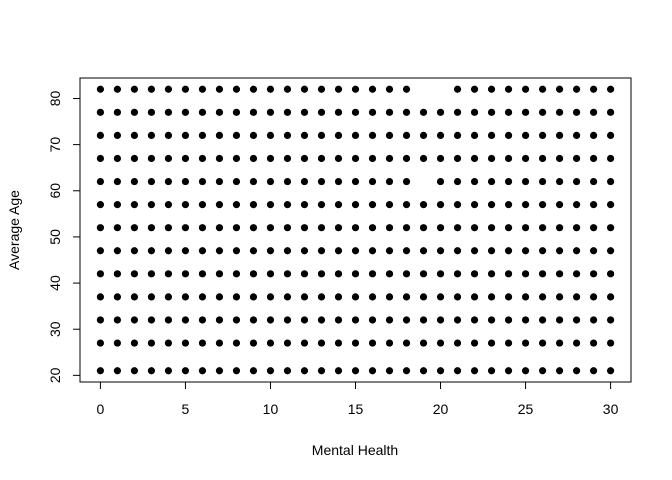 The width and height of the screenshot is (672, 480). I want to click on y-tick-label: 50, so click(55, 237).